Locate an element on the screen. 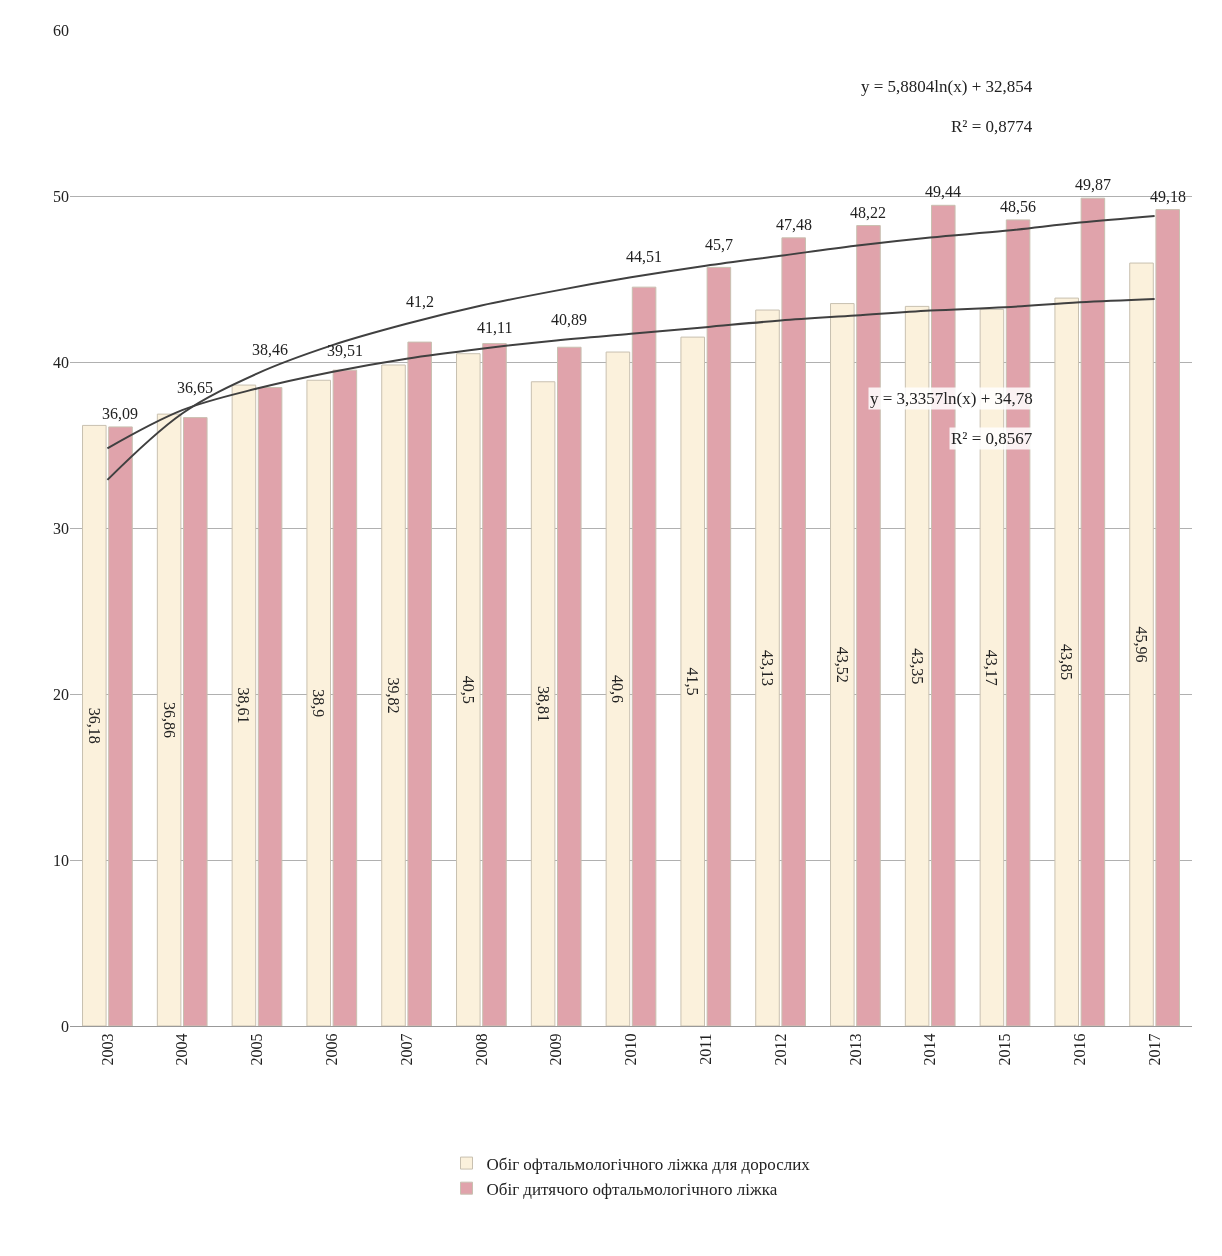  annotation: y = 5,8804ln(x) + 32,854 is located at coordinates (947, 86).